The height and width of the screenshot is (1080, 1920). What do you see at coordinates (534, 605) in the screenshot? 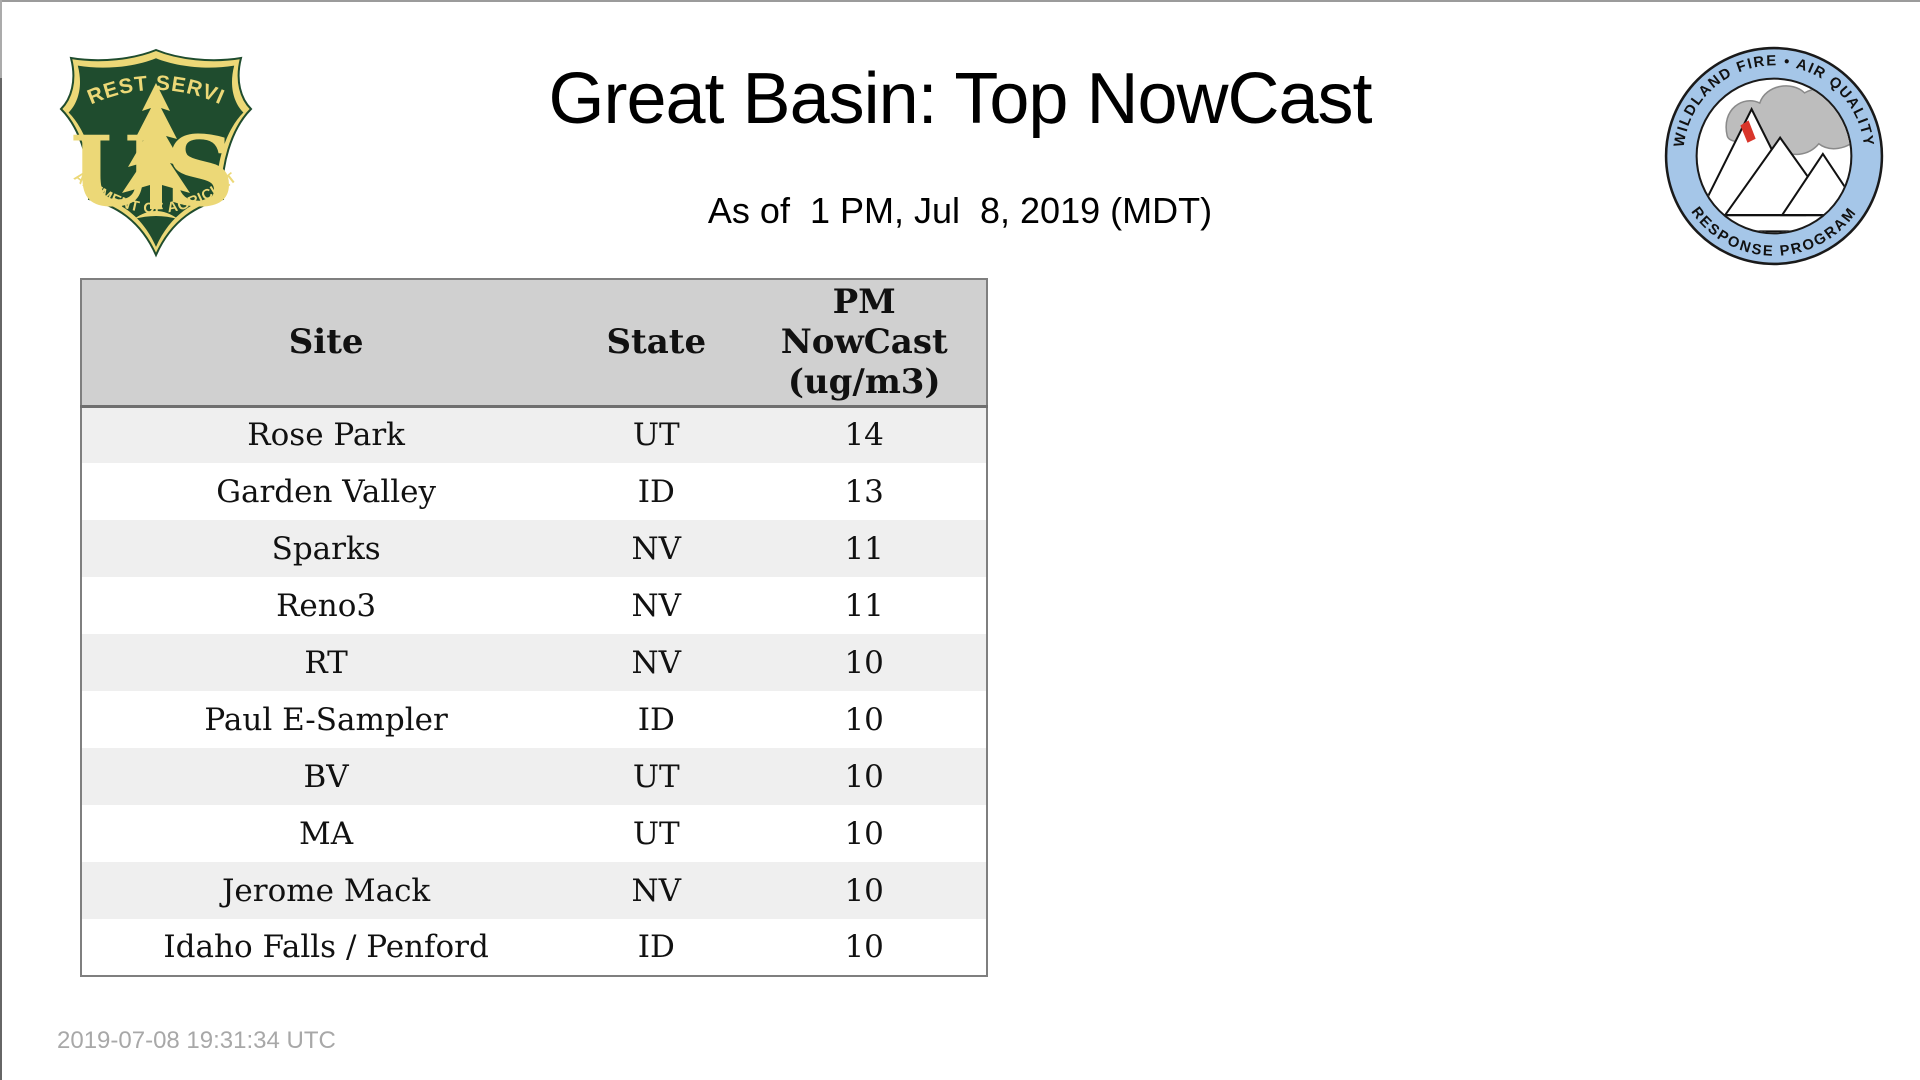
I see `table-row: Reno3 NV 11` at bounding box center [534, 605].